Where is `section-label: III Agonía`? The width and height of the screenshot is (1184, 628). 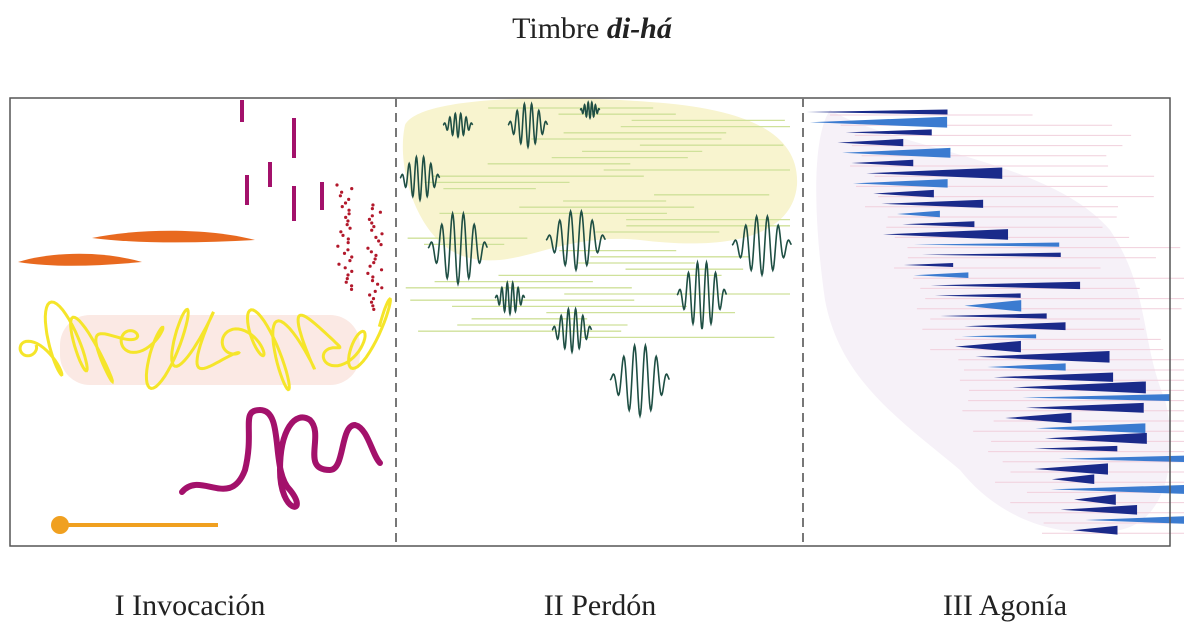 section-label: III Agonía is located at coordinates (1005, 605).